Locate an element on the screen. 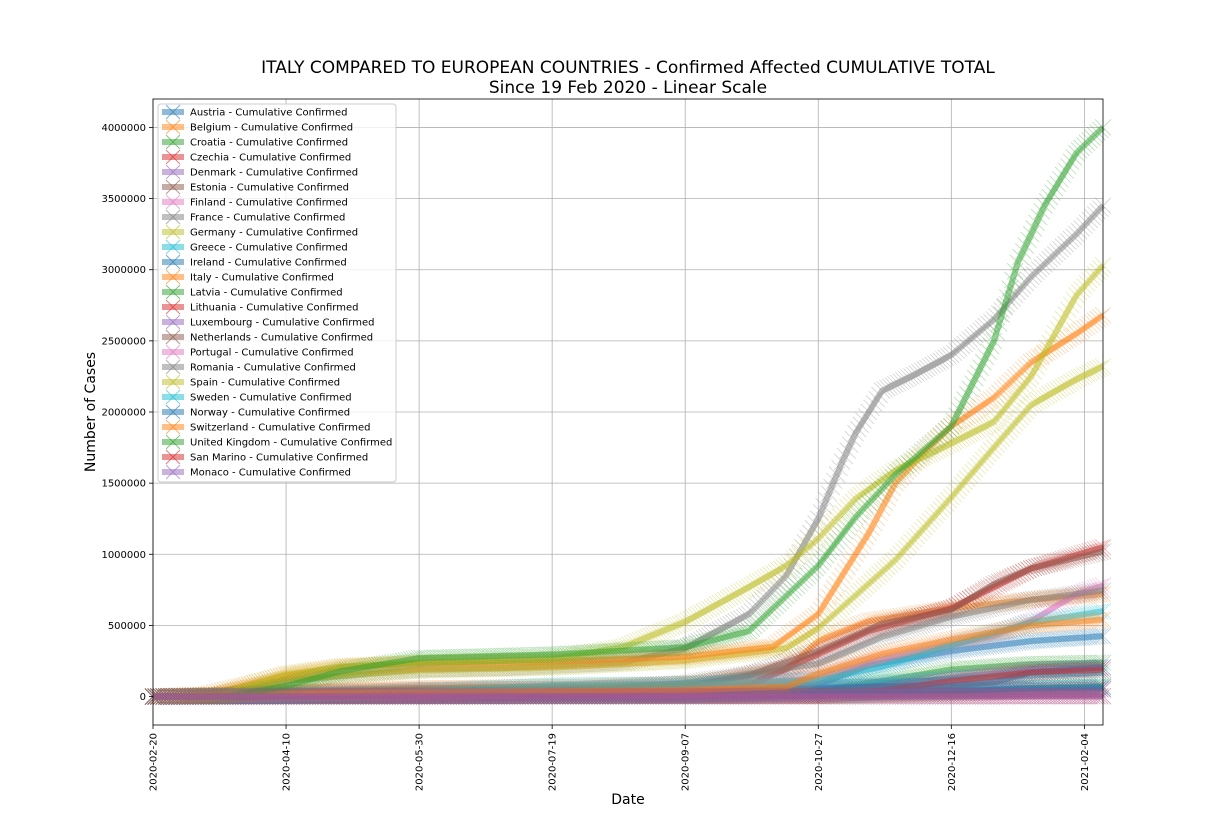 This screenshot has width=1224, height=828. legend-label: Czechia - Cumulative Confirmed is located at coordinates (270, 158).